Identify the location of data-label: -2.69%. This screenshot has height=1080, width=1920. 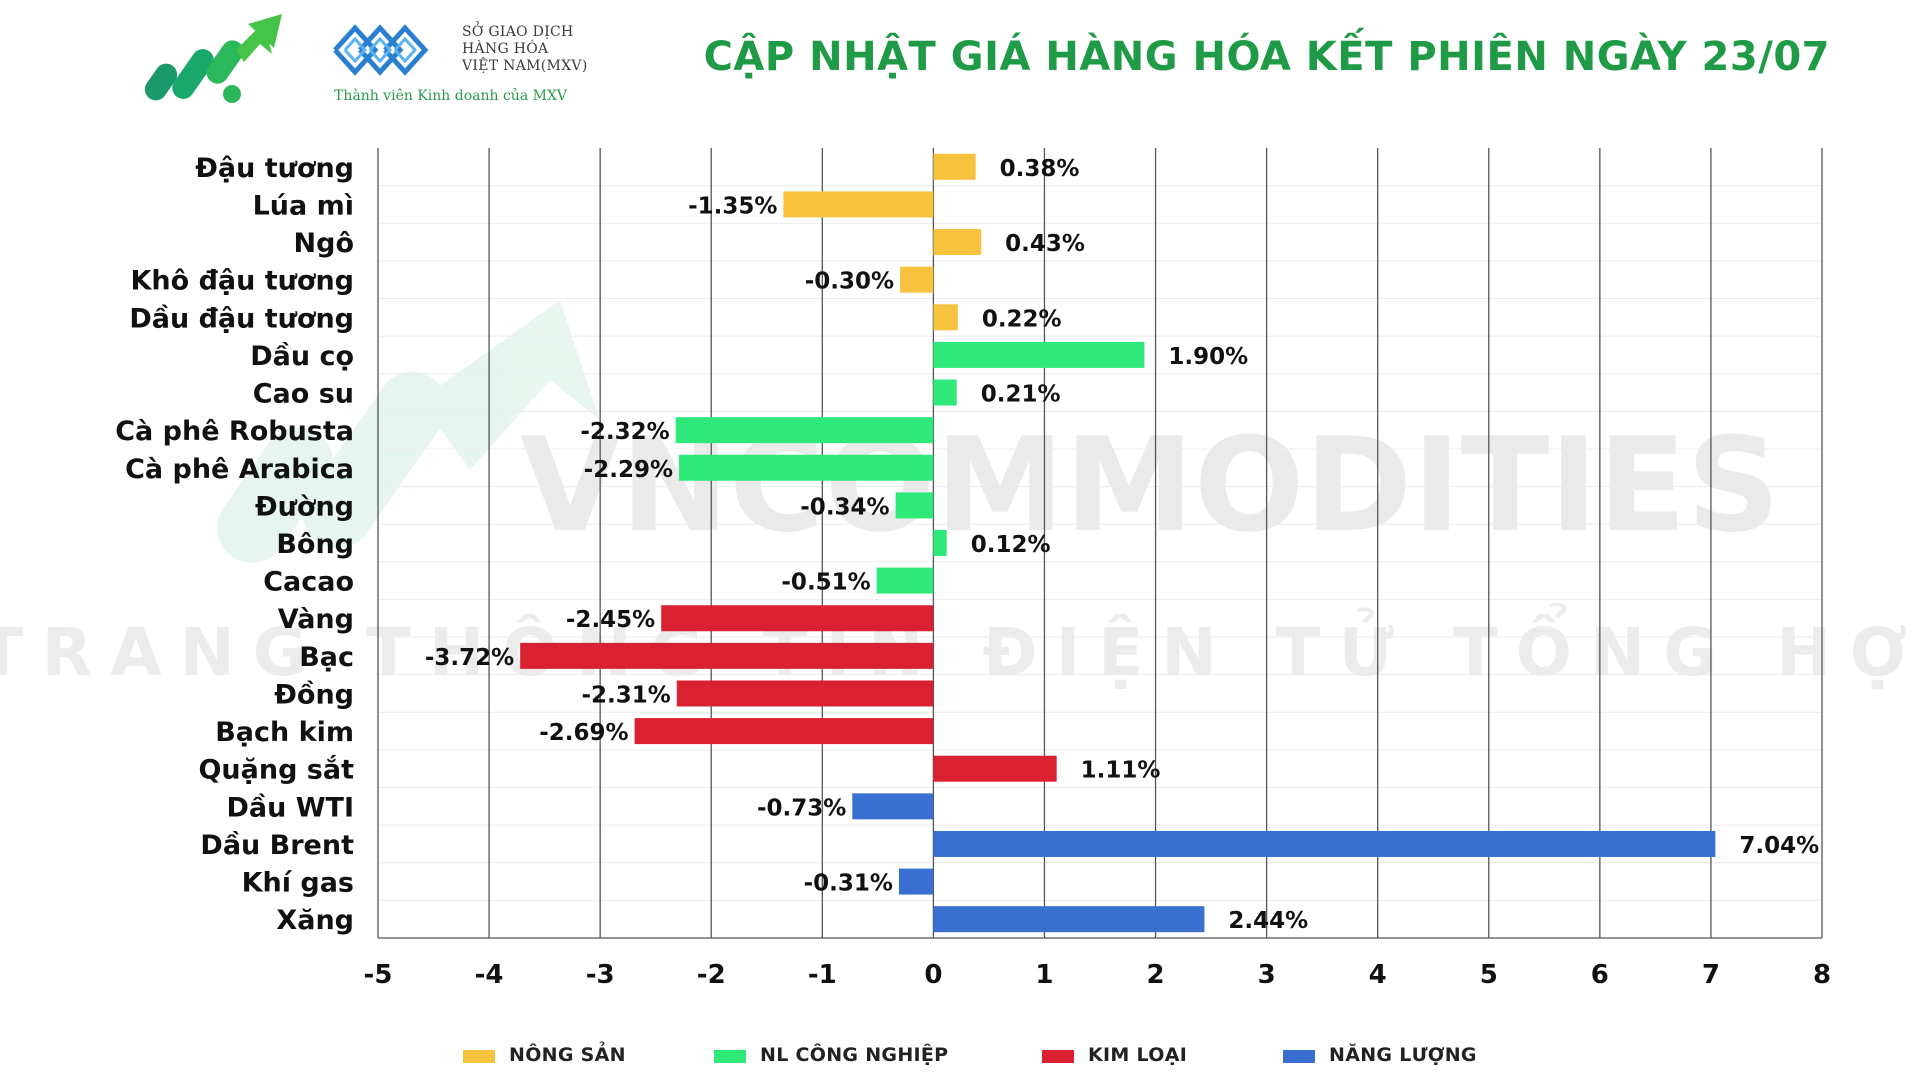
(583, 733).